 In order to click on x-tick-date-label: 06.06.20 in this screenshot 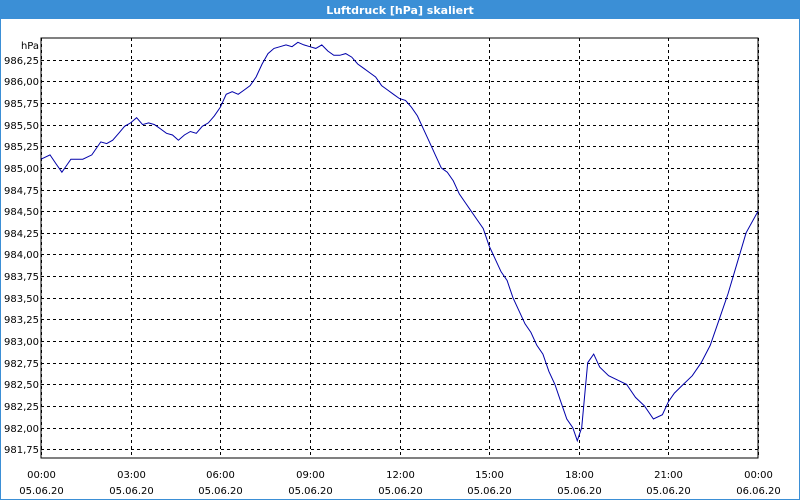, I will do `click(758, 491)`.